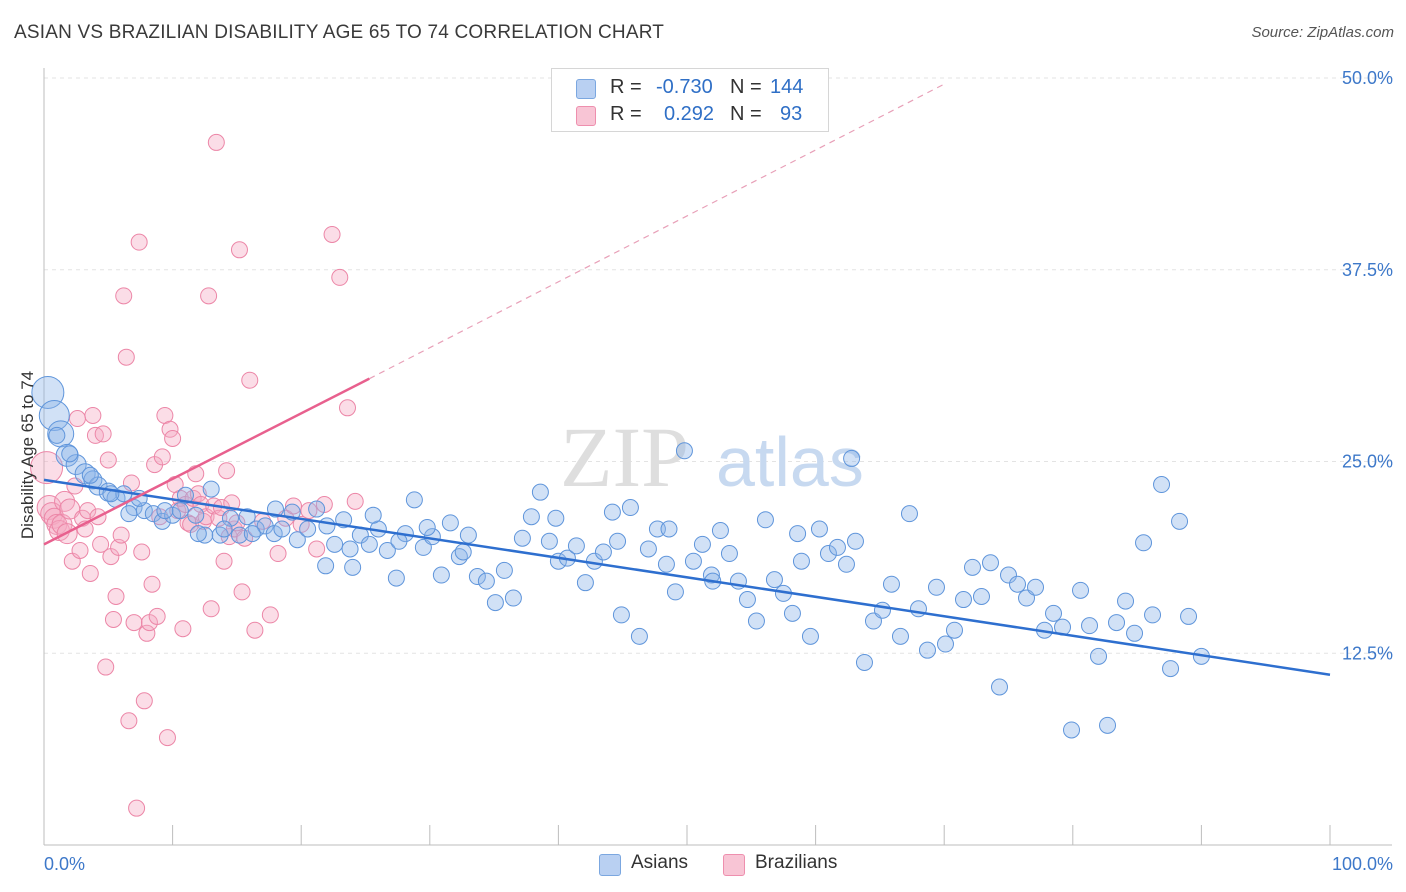  I want to click on x-tick-label: 100.0%, so click(1362, 864).